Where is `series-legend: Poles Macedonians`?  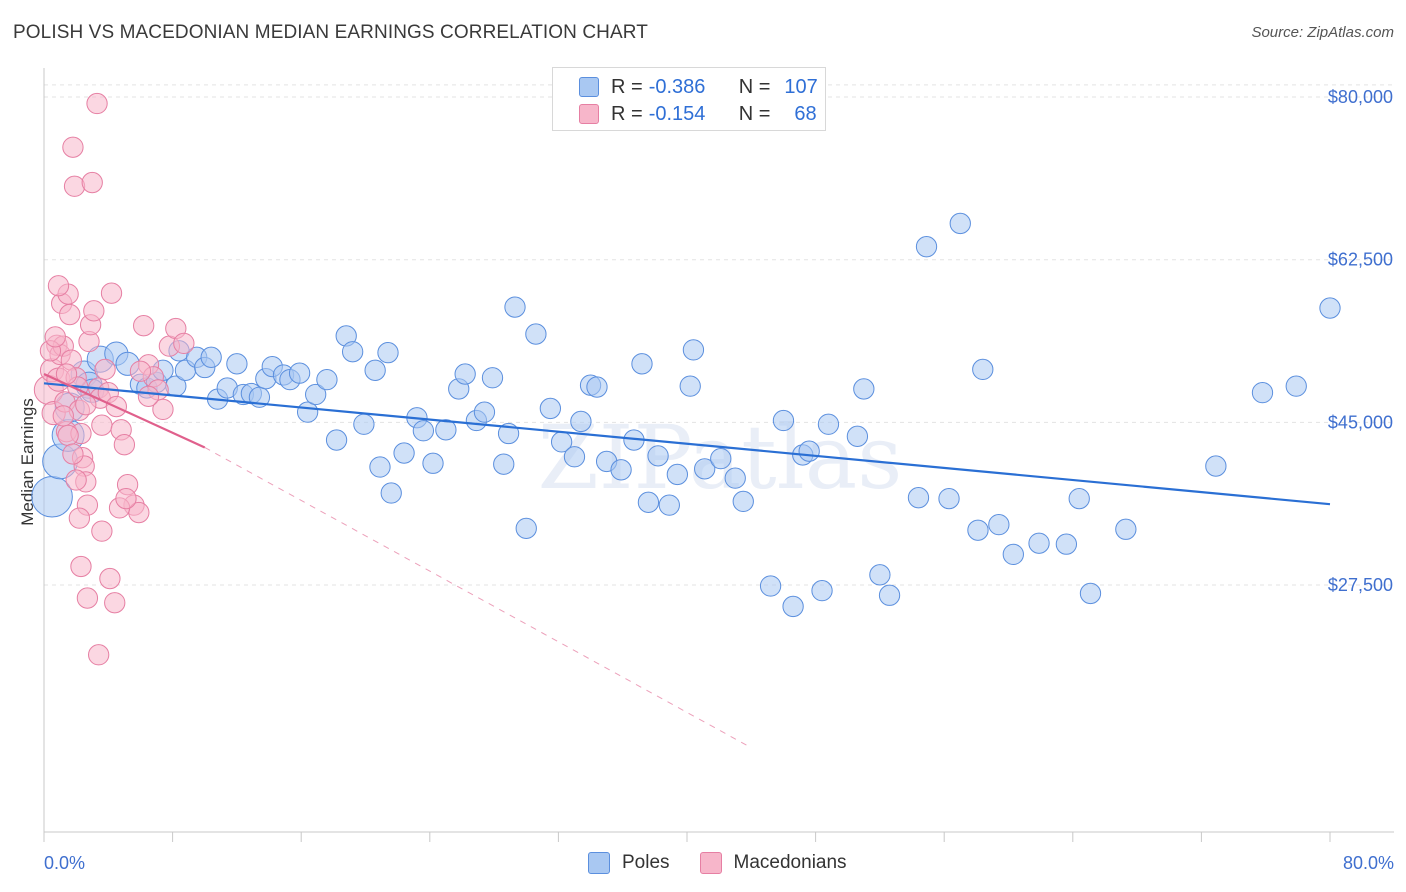 series-legend: Poles Macedonians is located at coordinates (732, 863).